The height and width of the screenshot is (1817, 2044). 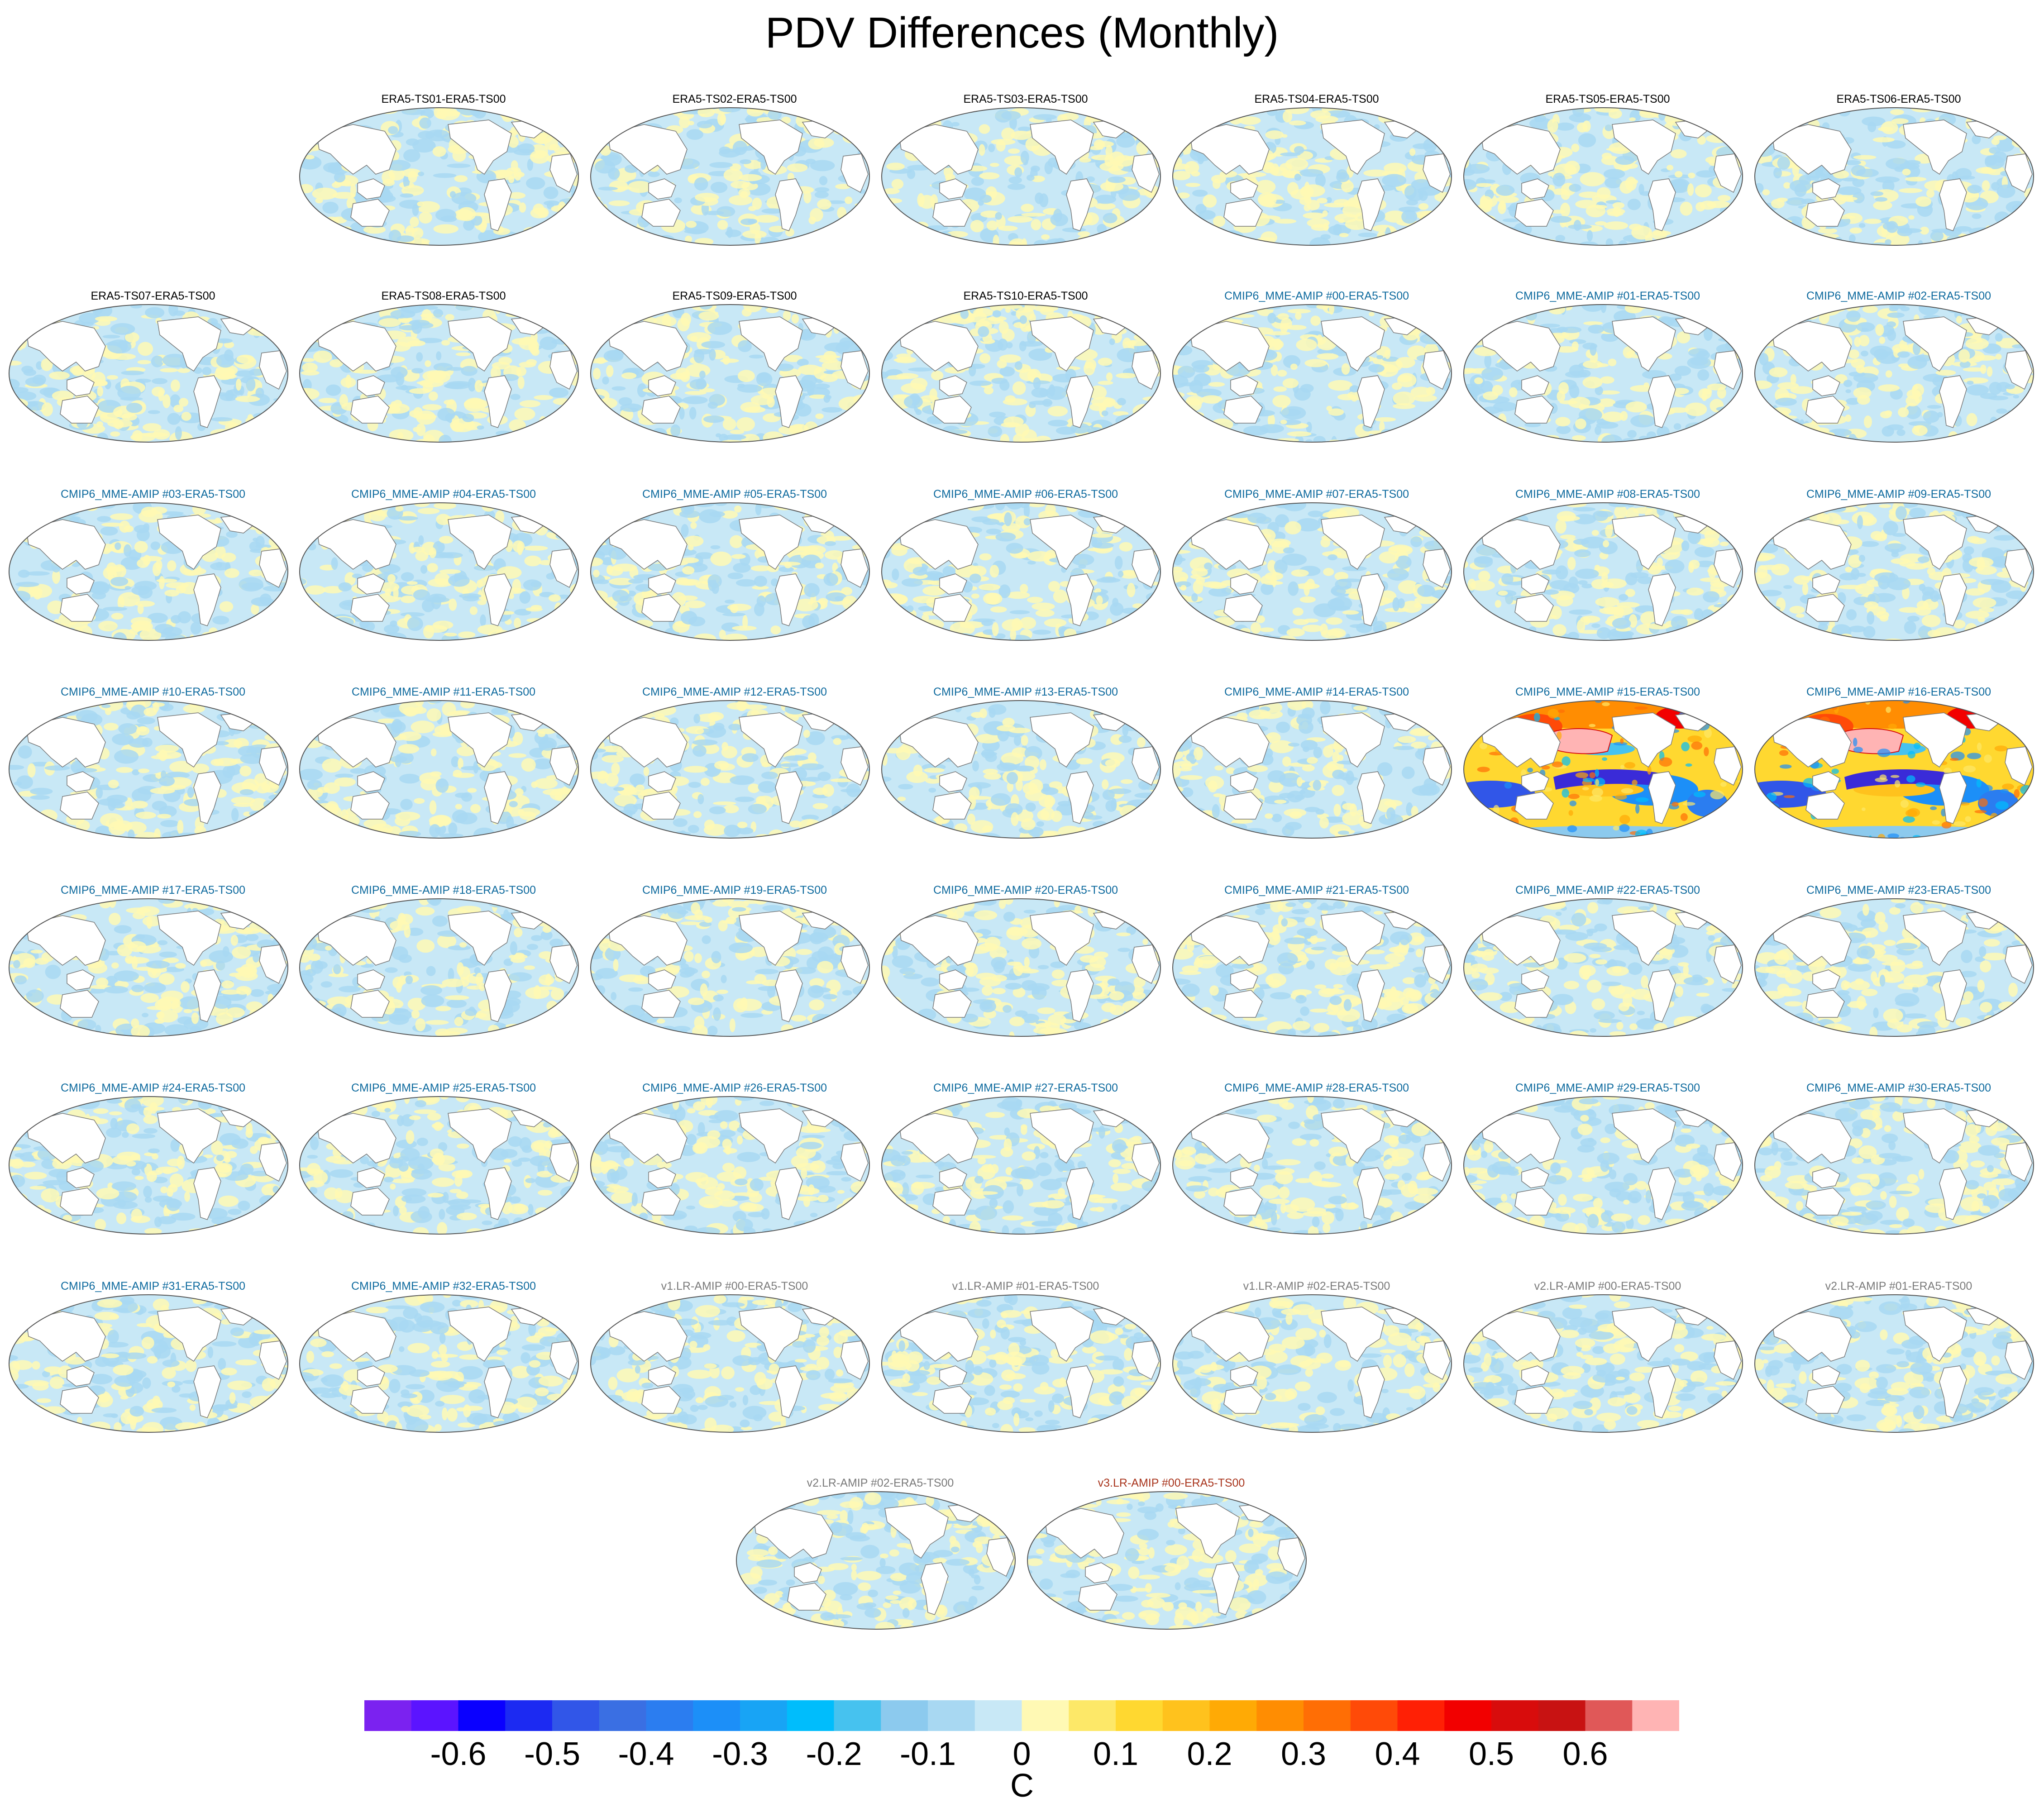 I want to click on map-panel: v2.LR-AMIP #01-ERA5-TS00, so click(x=1899, y=1375).